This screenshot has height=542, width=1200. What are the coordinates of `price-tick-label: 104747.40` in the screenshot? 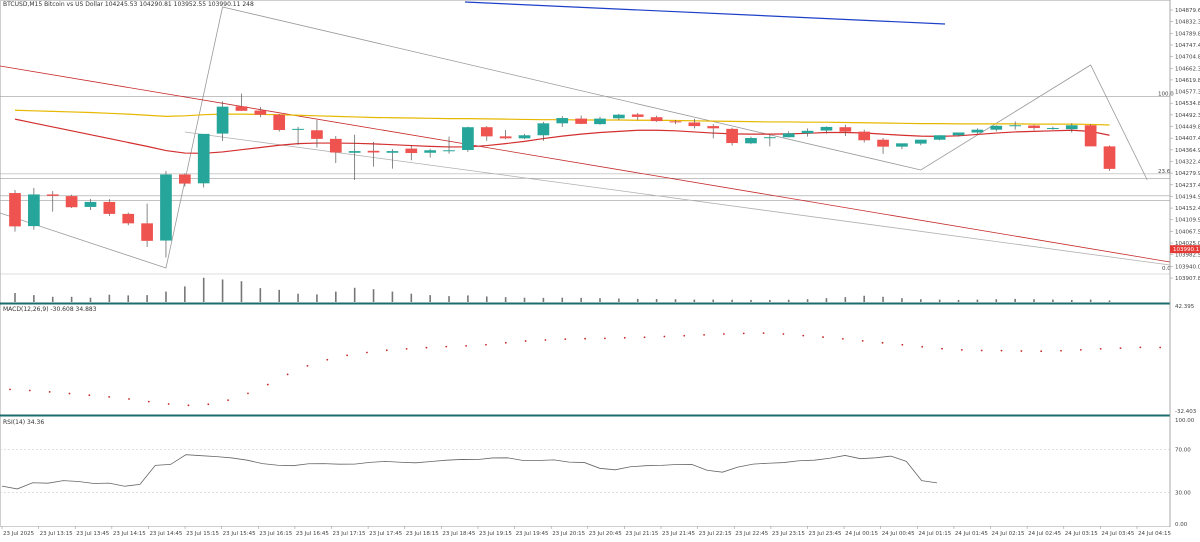 It's located at (1187, 46).